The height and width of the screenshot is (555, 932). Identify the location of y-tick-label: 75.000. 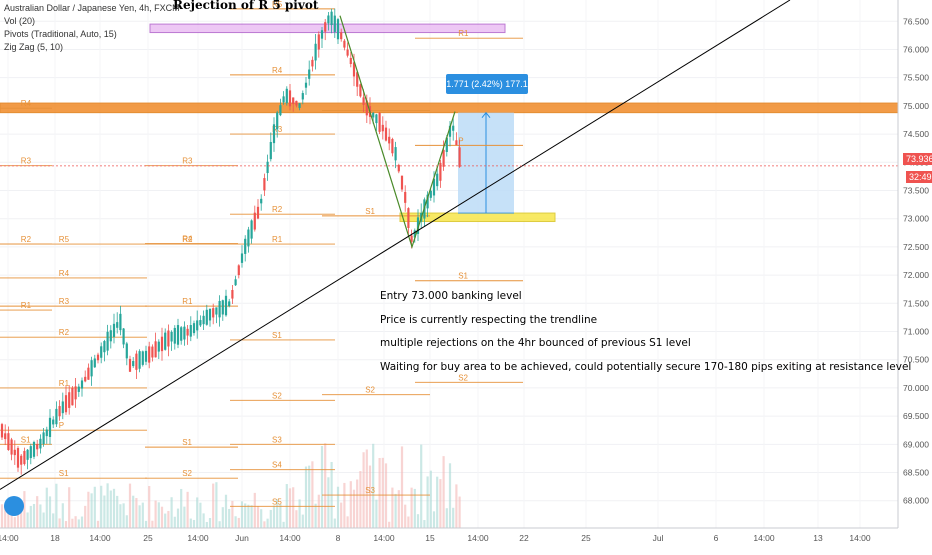
(916, 106).